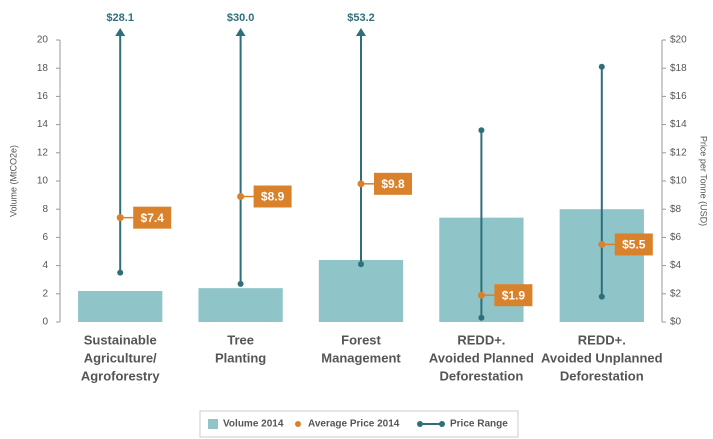  What do you see at coordinates (676, 293) in the screenshot?
I see `y2-tick-label: $2` at bounding box center [676, 293].